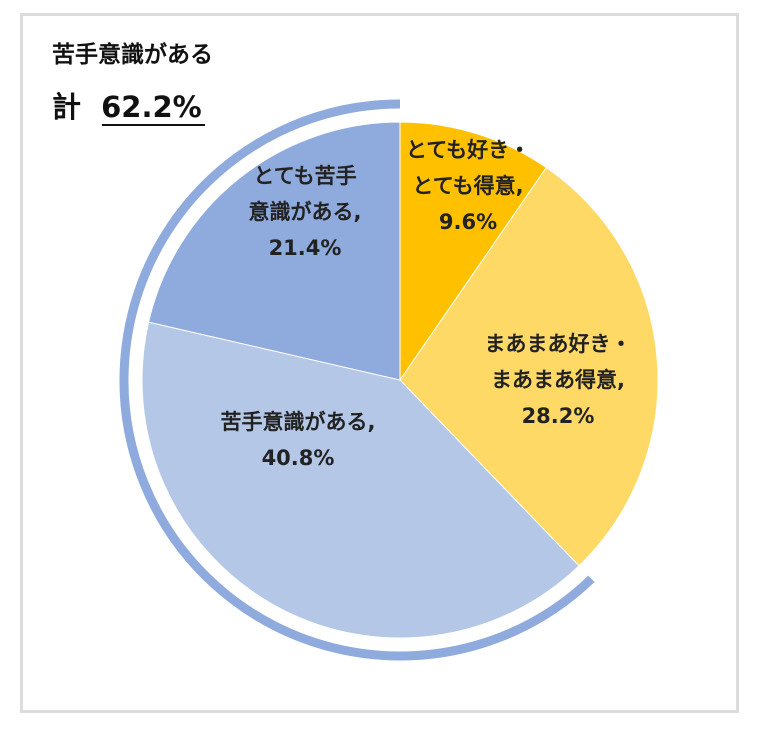  I want to click on slice-label-3: とても苦手意識がある, 21.4%, so click(305, 212).